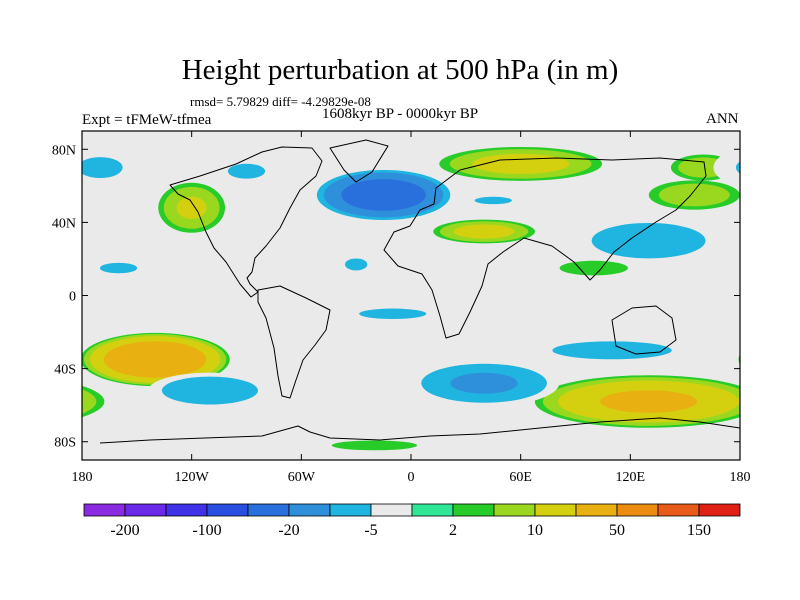 This screenshot has width=800, height=600. Describe the element at coordinates (400, 70) in the screenshot. I see `chart-title: Height perturbation at 500 hPa (in m)` at that location.